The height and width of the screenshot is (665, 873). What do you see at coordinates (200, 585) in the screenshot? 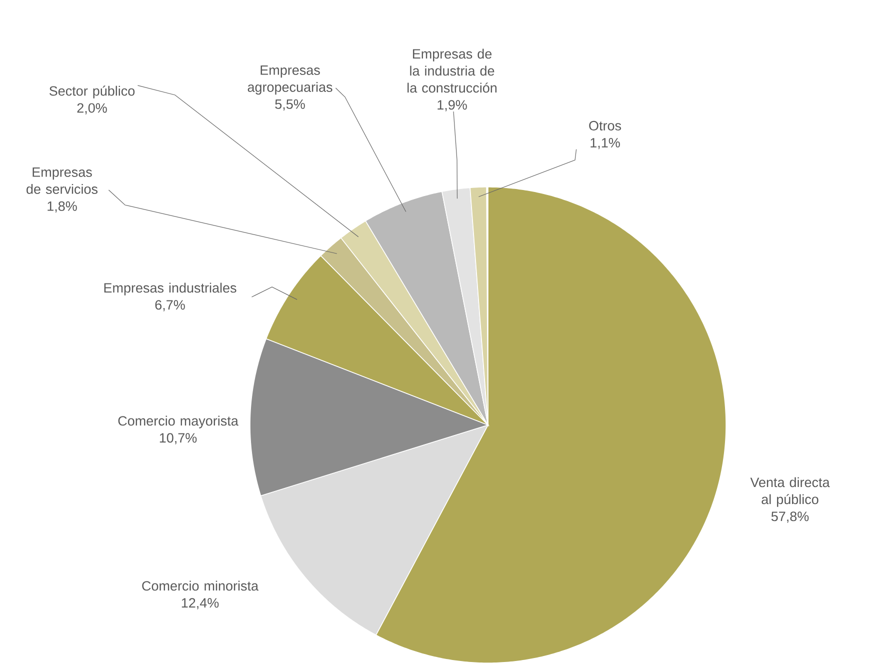
I see `slice-label: Comercio minorista` at bounding box center [200, 585].